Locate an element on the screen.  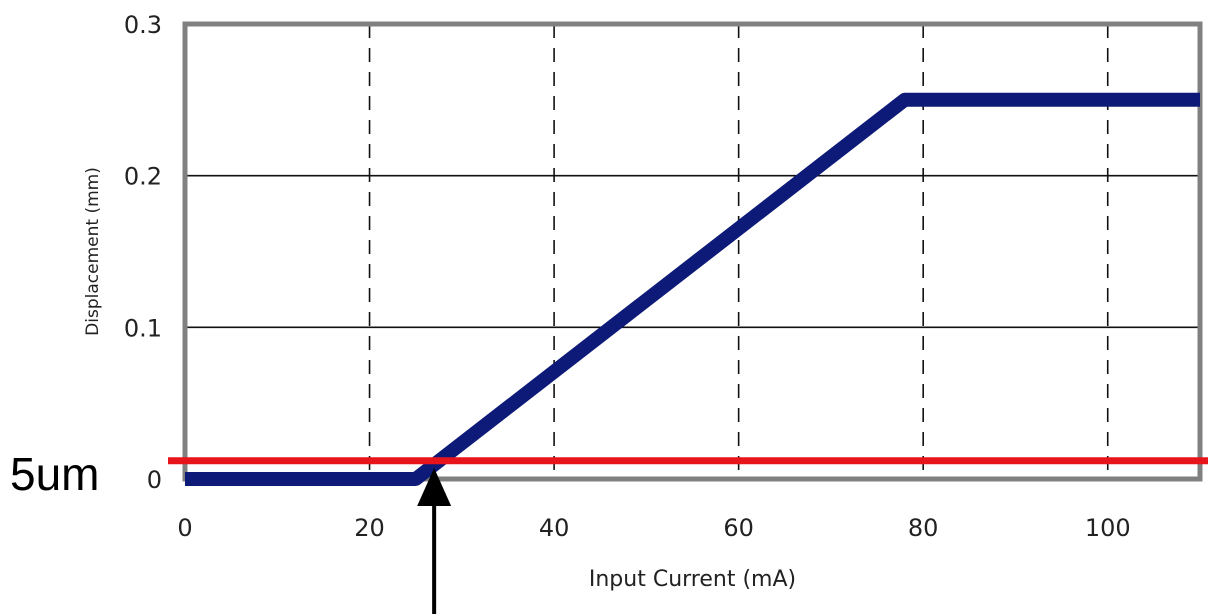
x-axis: 0 20 40 60 80 100 is located at coordinates (653, 528).